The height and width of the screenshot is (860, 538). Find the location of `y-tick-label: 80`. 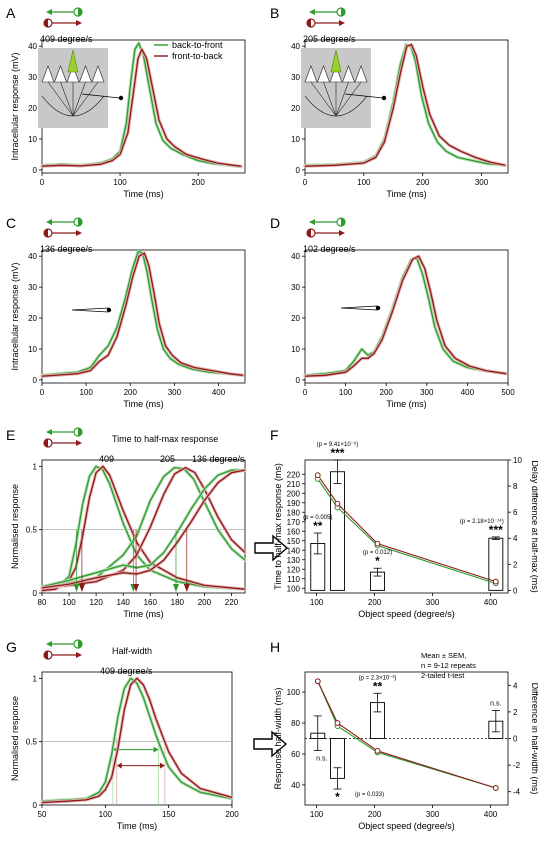

y-tick-label: 80 is located at coordinates (295, 723).